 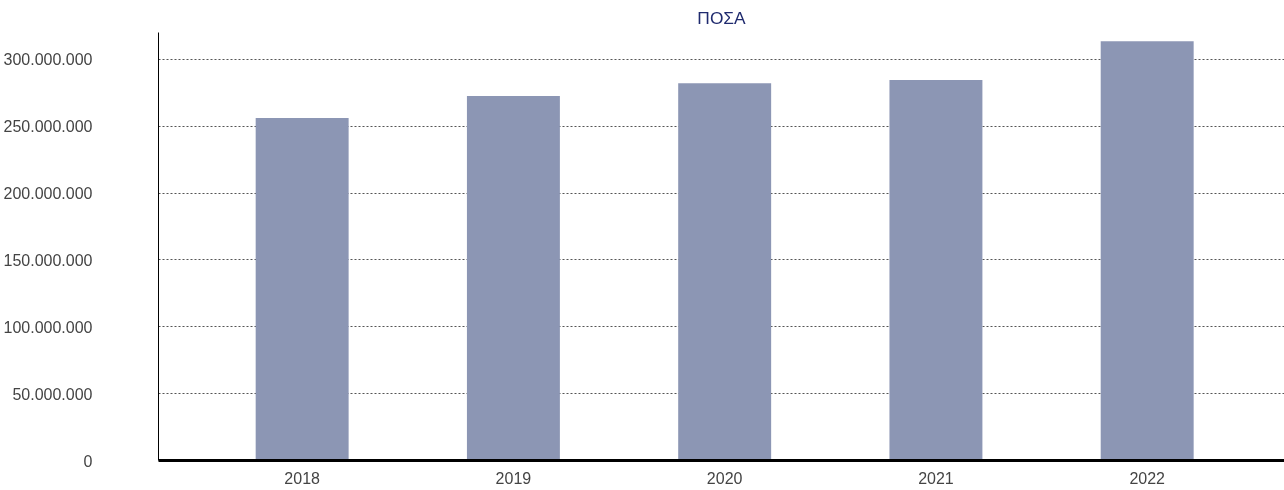 I want to click on y-tick-label: 150.000.000, so click(x=48, y=260).